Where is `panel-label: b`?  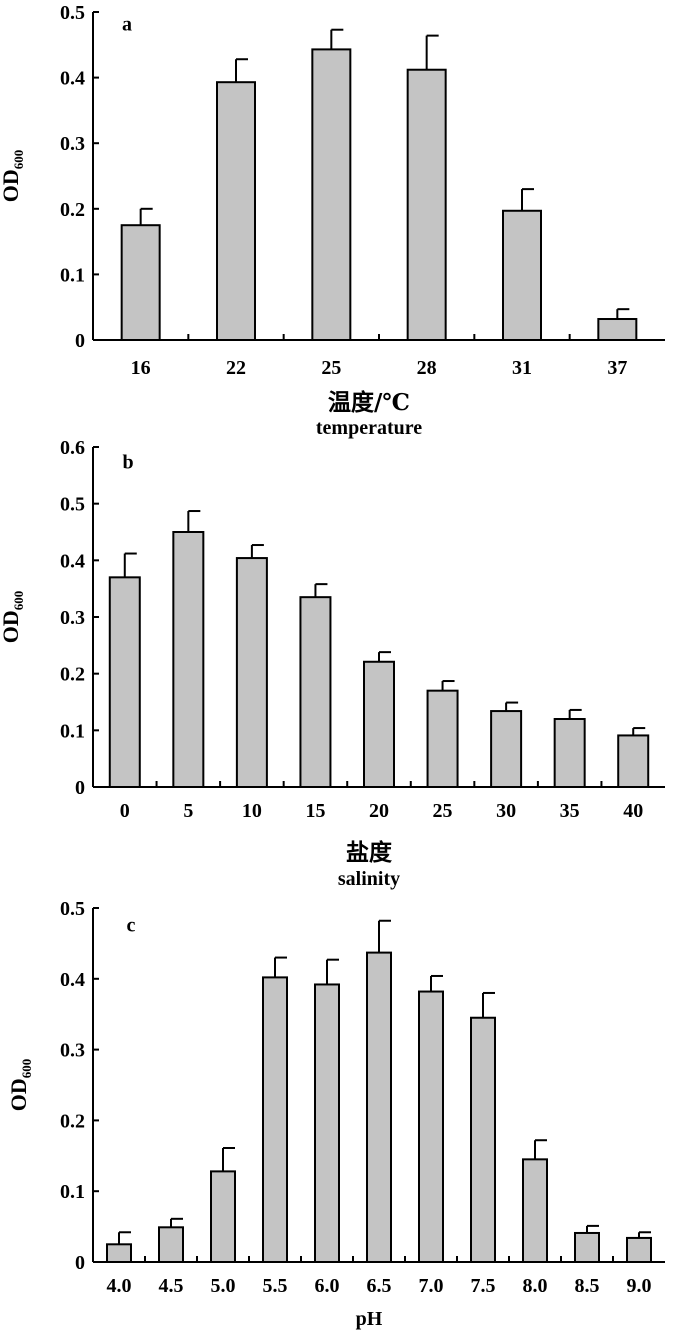
panel-label: b is located at coordinates (127, 463).